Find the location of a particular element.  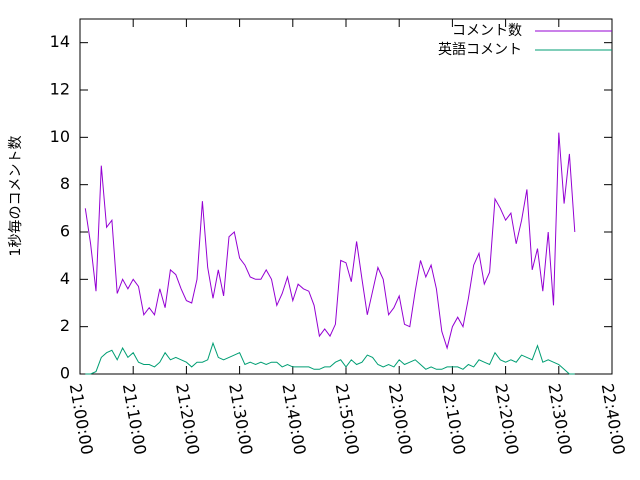

y-tick-label: 10 is located at coordinates (60, 136).